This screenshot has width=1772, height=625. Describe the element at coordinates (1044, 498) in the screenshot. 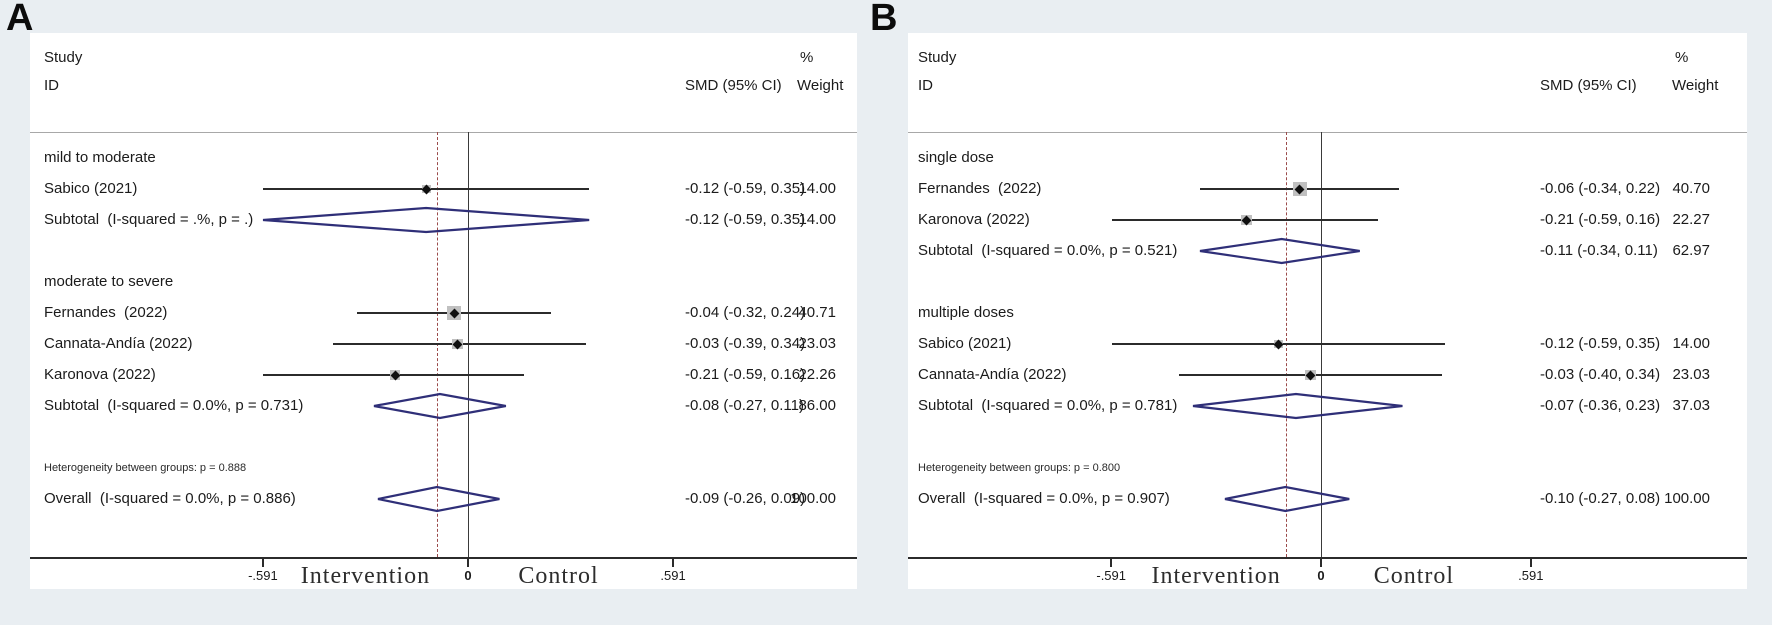

I see `study-label: Overall (I-squared = 0.0%, p = 0.907)` at that location.